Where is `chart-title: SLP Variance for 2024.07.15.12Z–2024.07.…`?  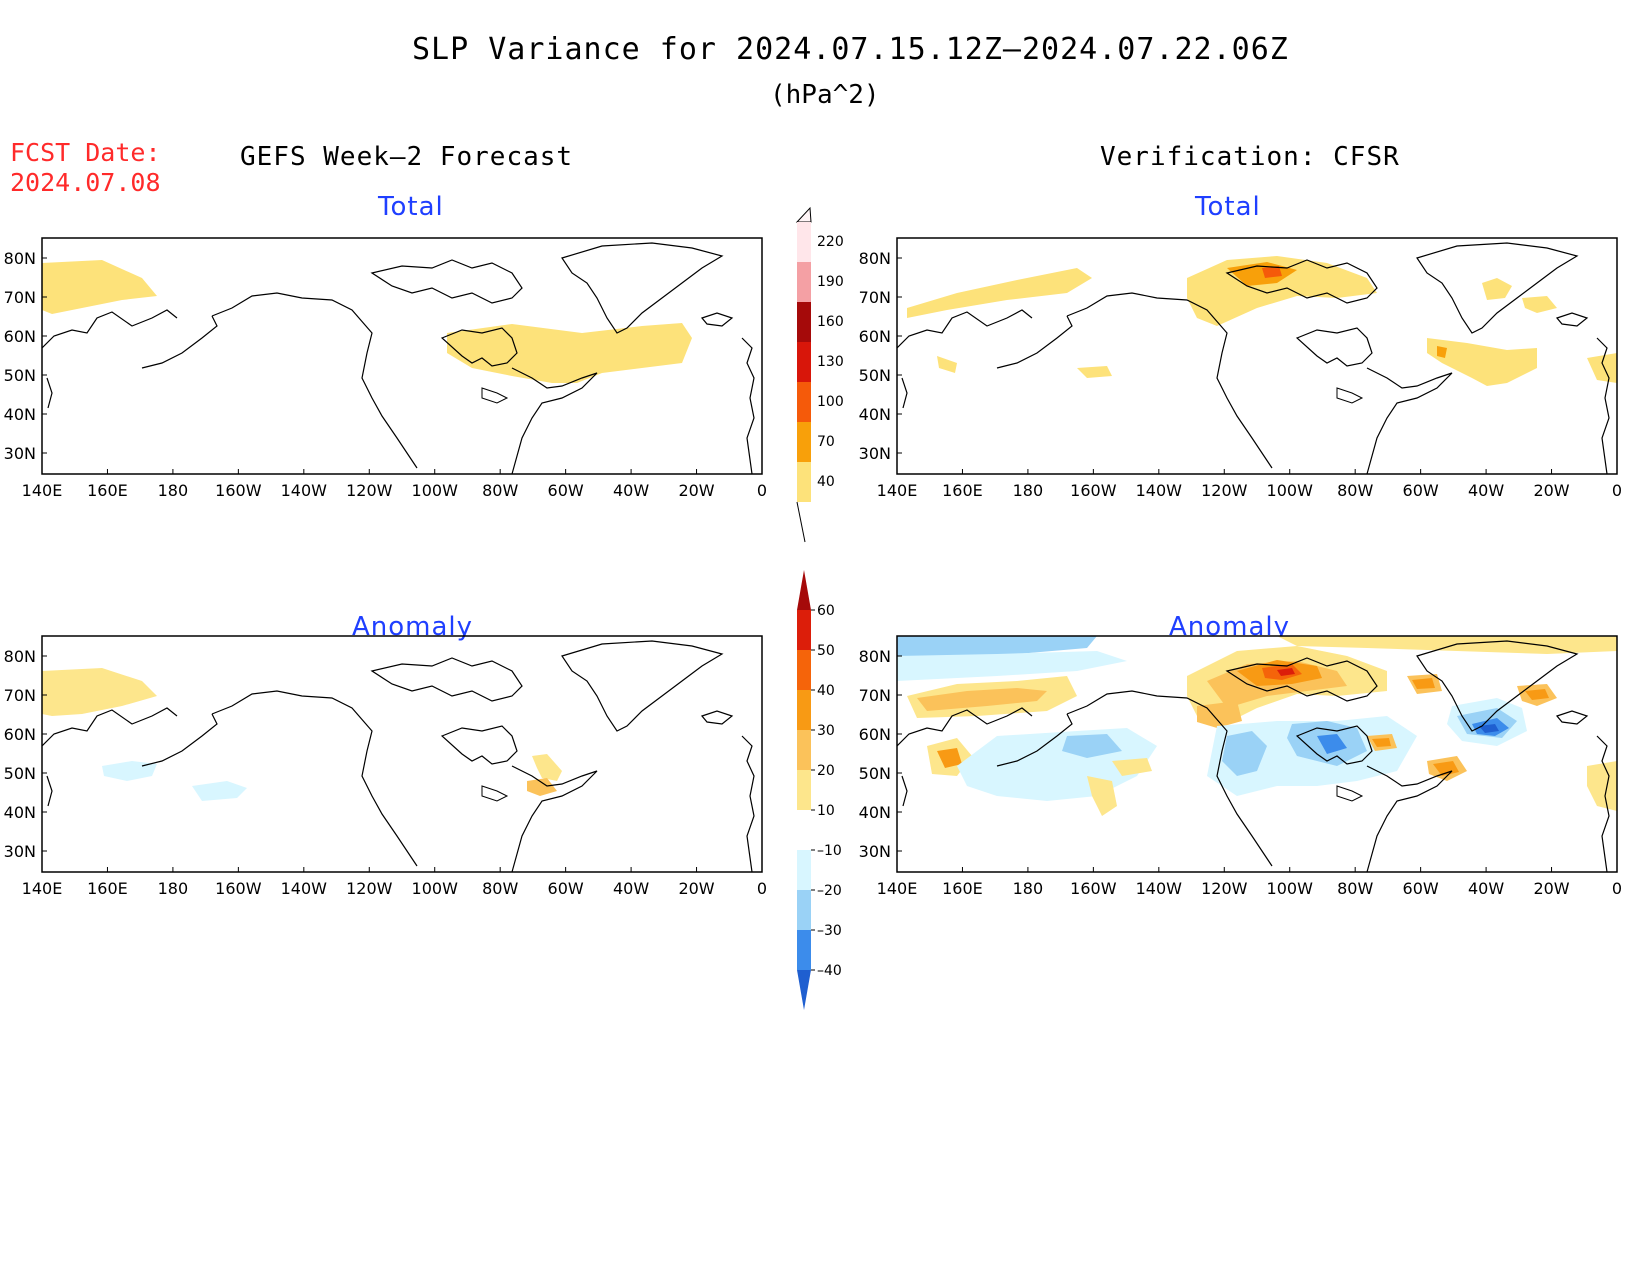
chart-title: SLP Variance for 2024.07.15.12Z–2024.07.… is located at coordinates (850, 49).